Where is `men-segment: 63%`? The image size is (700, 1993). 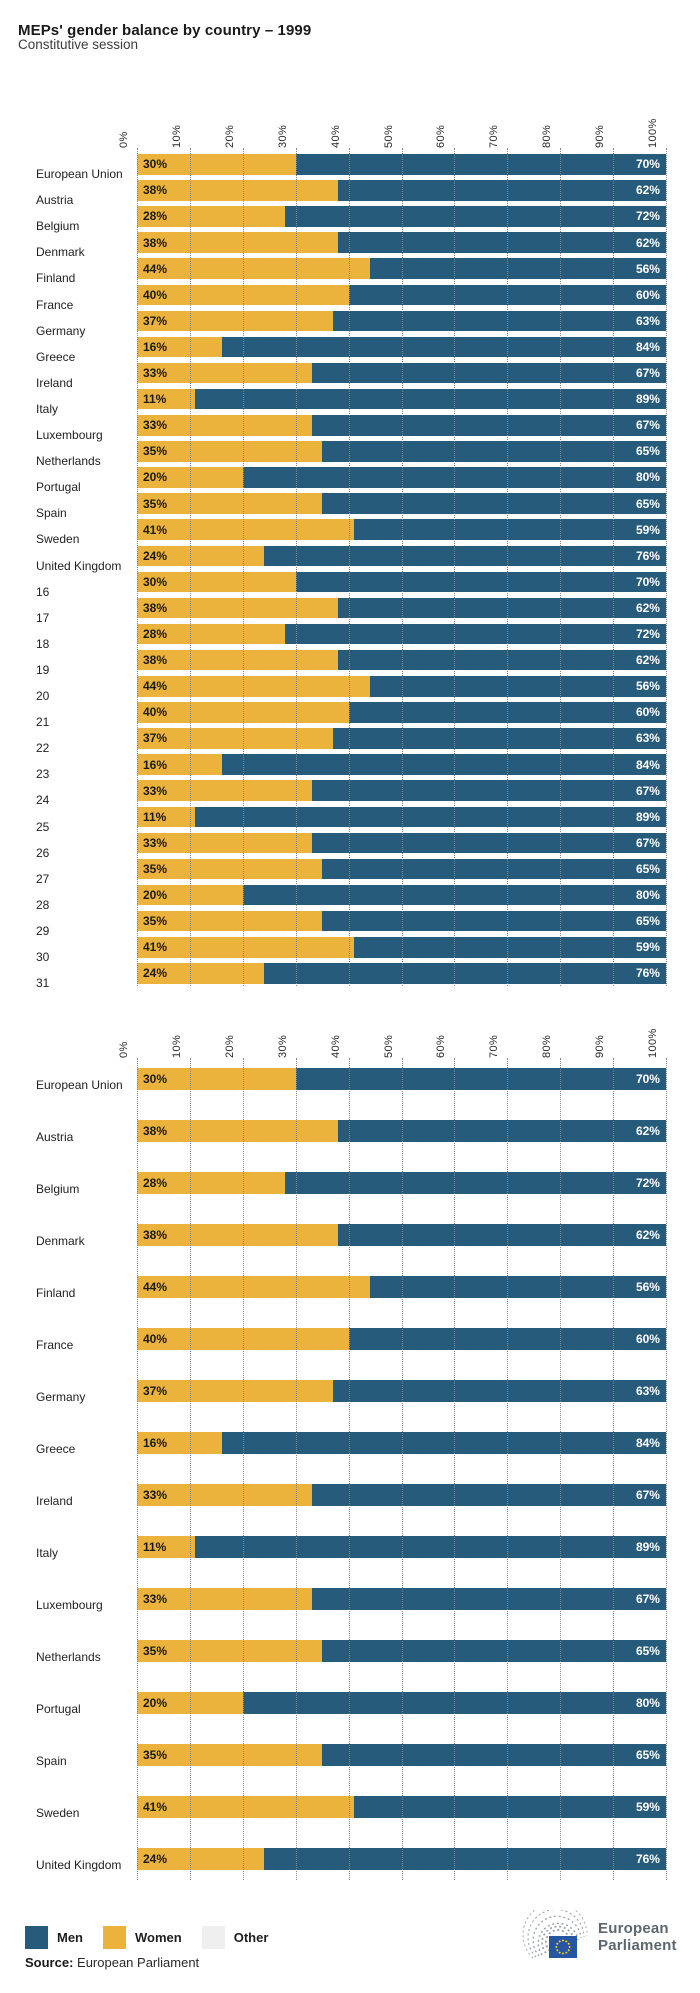
men-segment: 63% is located at coordinates (499, 321).